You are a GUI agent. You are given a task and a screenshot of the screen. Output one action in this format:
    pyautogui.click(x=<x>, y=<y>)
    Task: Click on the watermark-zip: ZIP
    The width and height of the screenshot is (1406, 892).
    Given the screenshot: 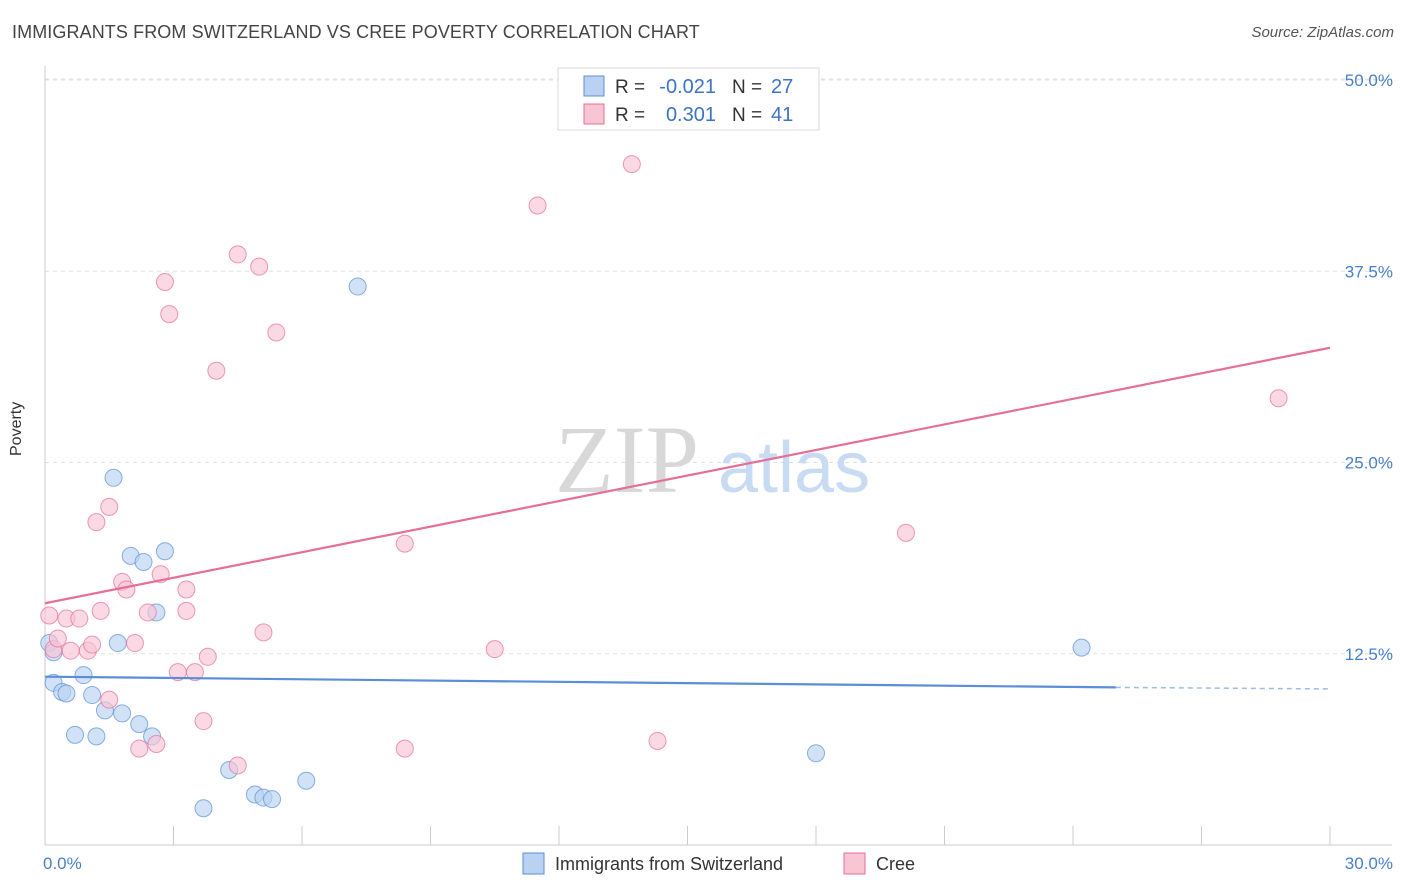 What is the action you would take?
    pyautogui.click(x=627, y=459)
    